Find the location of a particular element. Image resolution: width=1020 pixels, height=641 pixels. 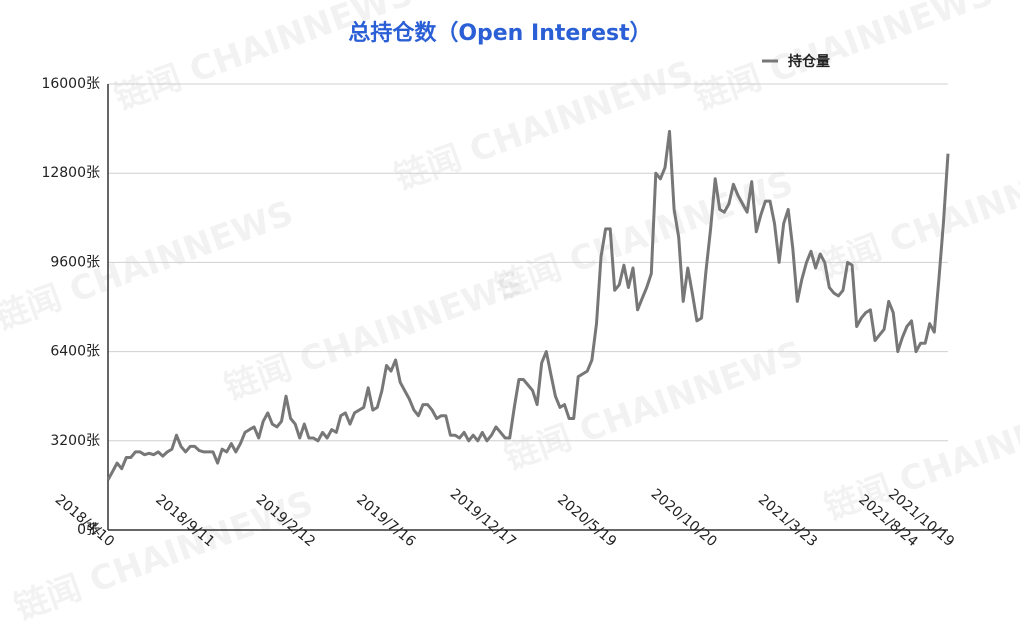

y-tick-label: 9600张 is located at coordinates (75, 262).